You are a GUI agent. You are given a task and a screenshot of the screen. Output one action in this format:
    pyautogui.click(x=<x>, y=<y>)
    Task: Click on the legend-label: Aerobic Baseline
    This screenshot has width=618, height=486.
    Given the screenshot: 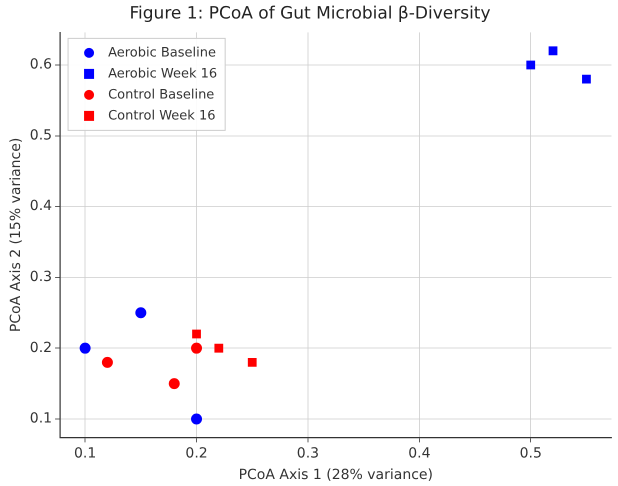 What is the action you would take?
    pyautogui.click(x=162, y=52)
    